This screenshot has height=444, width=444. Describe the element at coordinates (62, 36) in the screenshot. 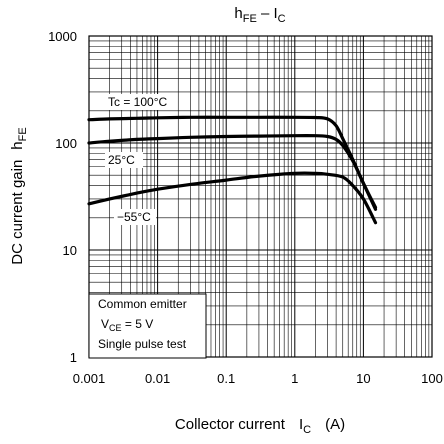

I see `y-tick-label: 1000` at that location.